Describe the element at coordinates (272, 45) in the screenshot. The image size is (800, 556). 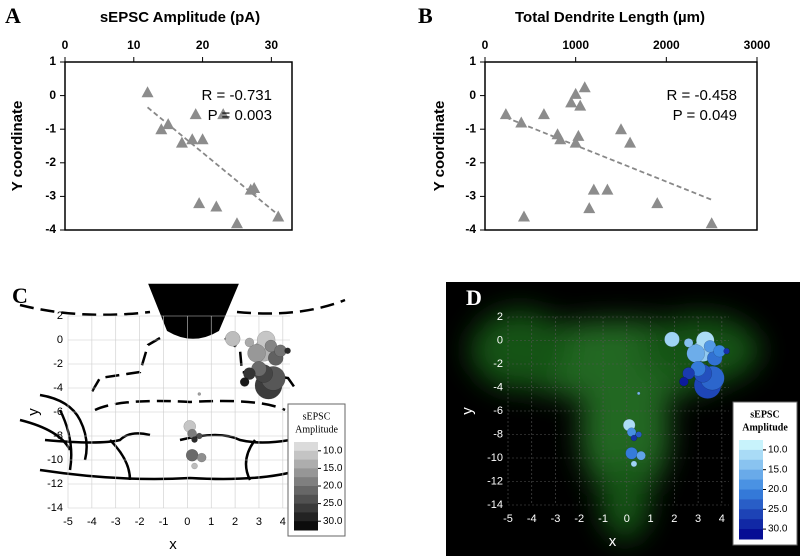
I see `x-tick-label: 30` at that location.